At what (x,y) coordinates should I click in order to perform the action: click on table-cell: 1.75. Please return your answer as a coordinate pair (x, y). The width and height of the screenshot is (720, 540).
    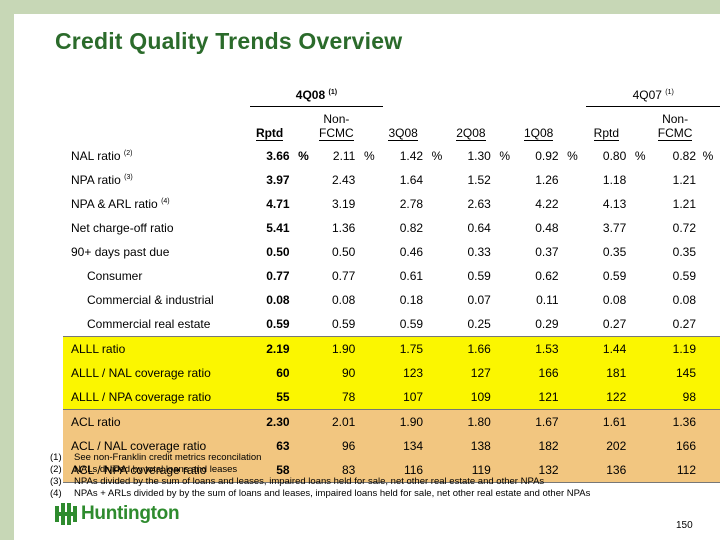
    Looking at the image, I should click on (403, 348).